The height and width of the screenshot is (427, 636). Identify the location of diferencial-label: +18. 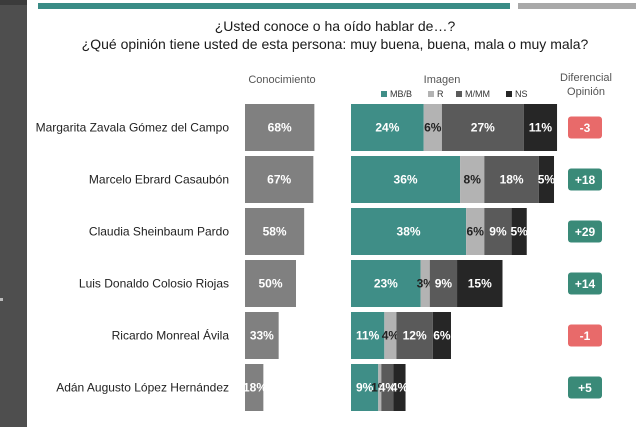
(585, 180).